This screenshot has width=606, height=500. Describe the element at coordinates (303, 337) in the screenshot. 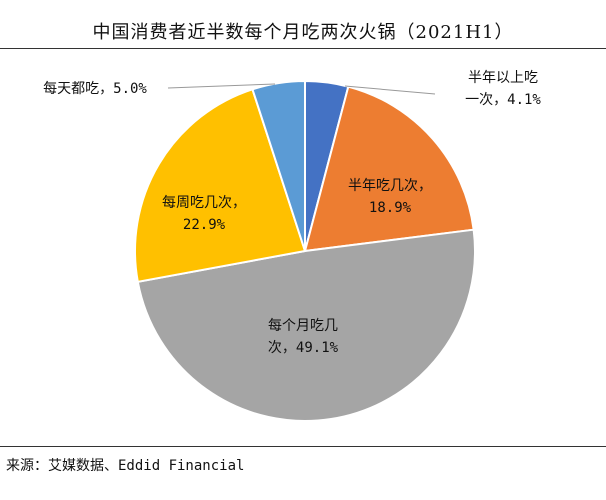

I see `slice-label-2: 每个月吃几次，49.1%` at that location.